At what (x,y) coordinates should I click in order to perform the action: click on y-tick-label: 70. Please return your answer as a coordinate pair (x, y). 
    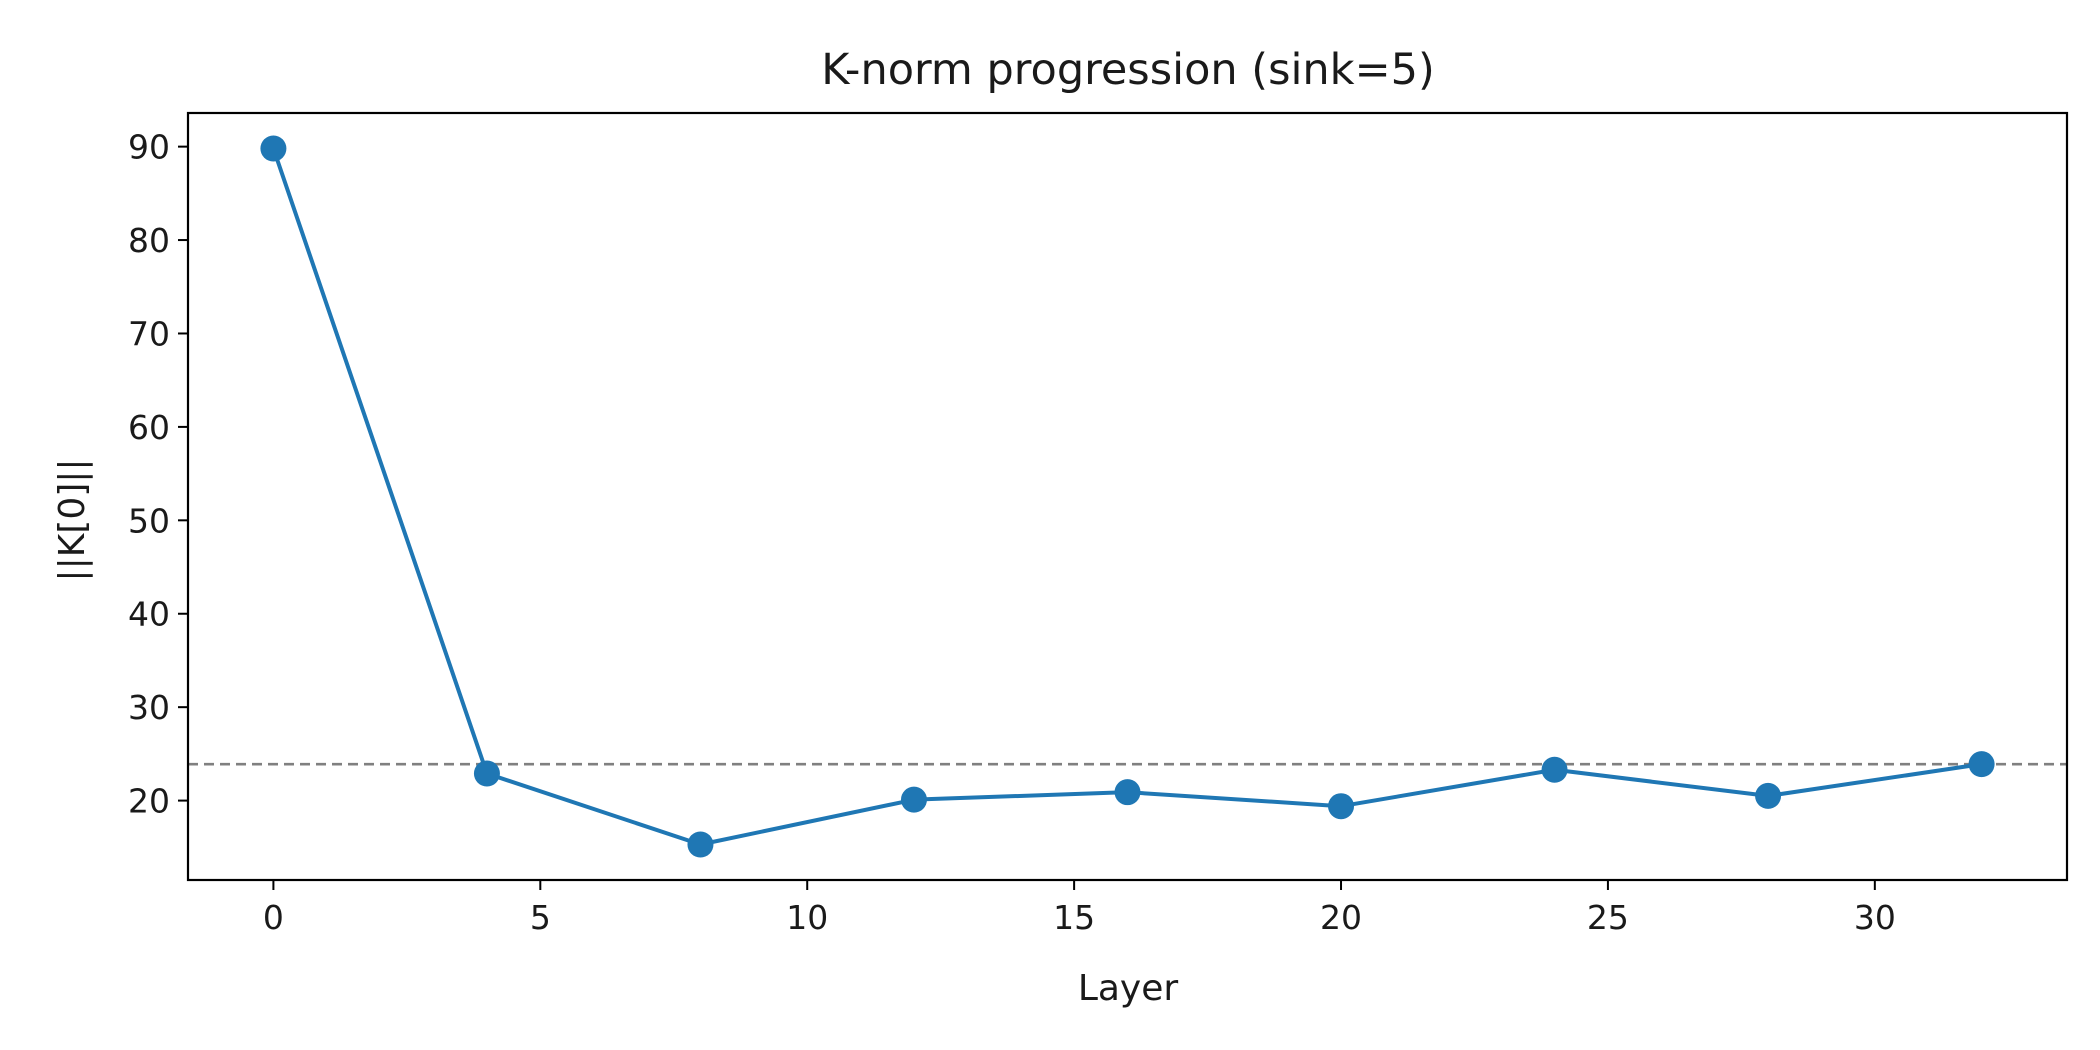
    Looking at the image, I should click on (149, 333).